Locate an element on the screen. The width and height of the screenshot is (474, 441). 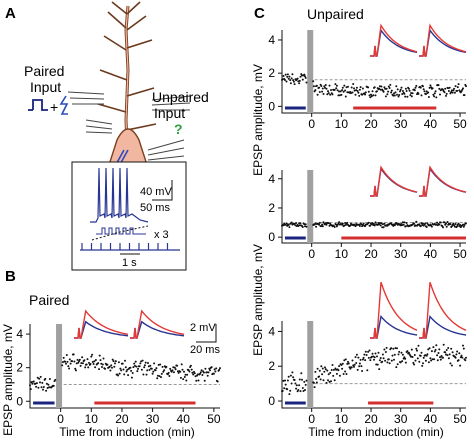
unpaired-input-label-line1: Unpaired is located at coordinates (180, 97).